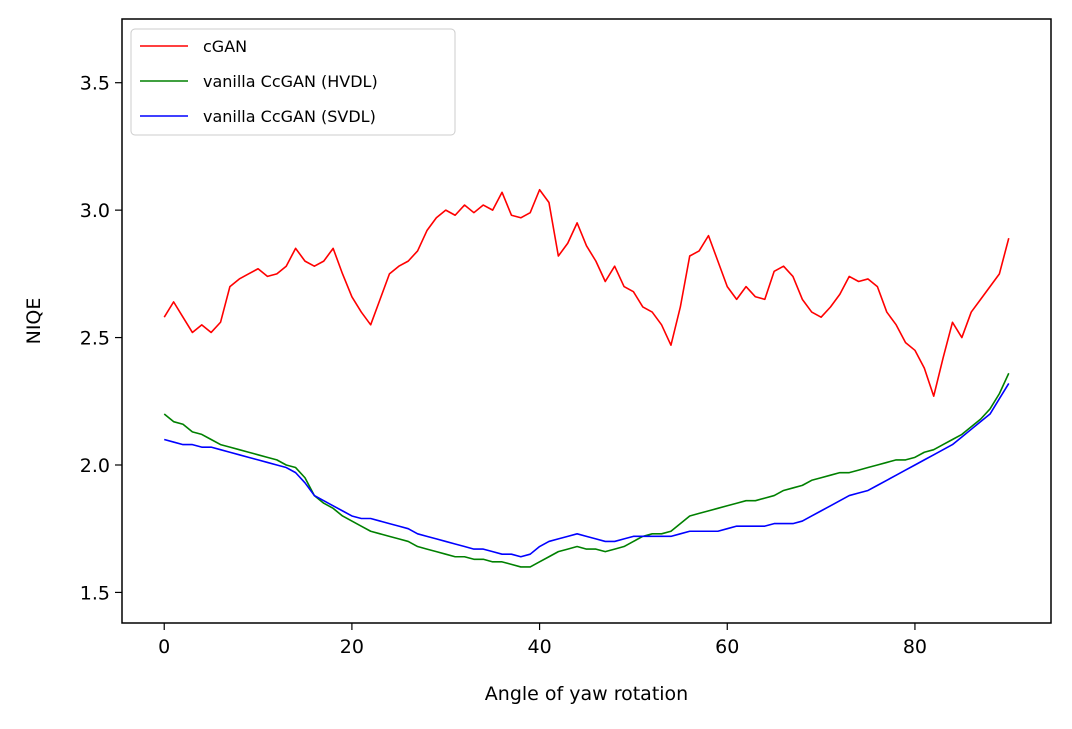 The image size is (1072, 729). I want to click on x-tick-label: 60, so click(727, 647).